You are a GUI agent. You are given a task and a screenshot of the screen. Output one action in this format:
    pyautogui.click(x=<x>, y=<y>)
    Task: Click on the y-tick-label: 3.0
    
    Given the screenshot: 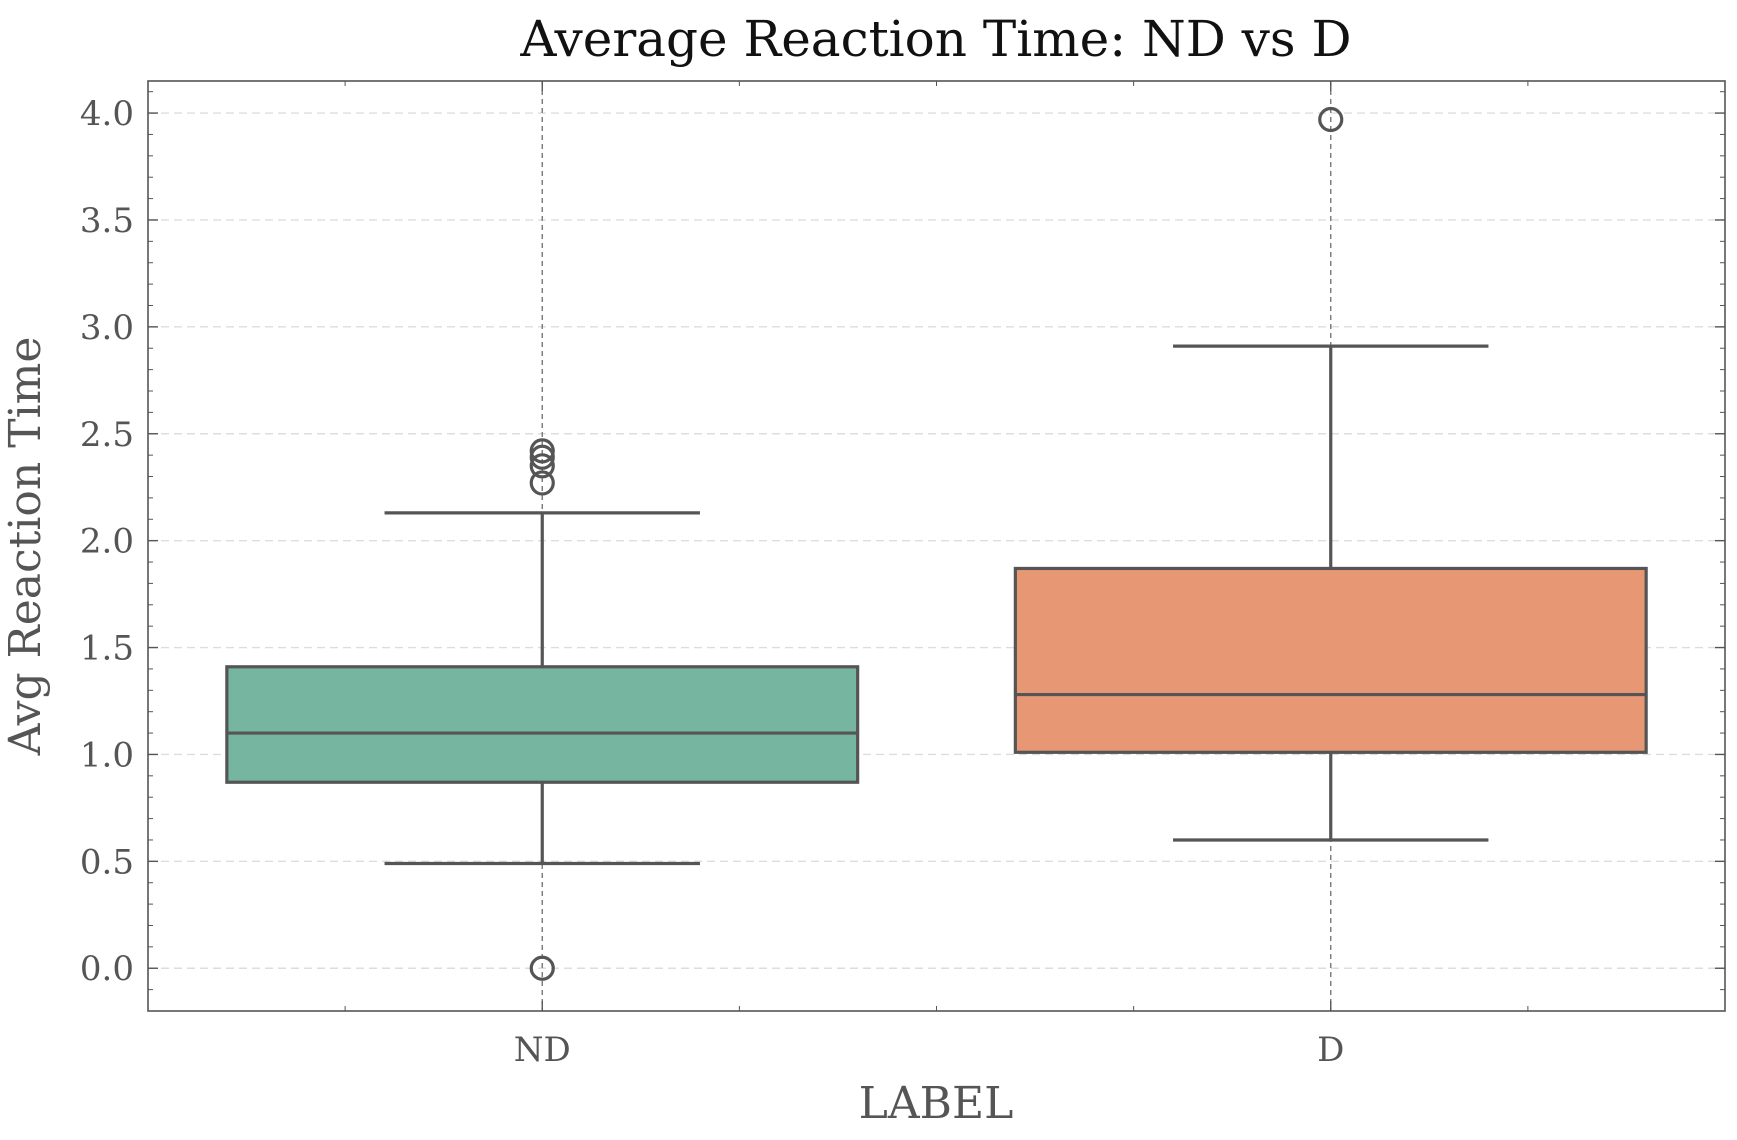 What is the action you would take?
    pyautogui.click(x=107, y=328)
    